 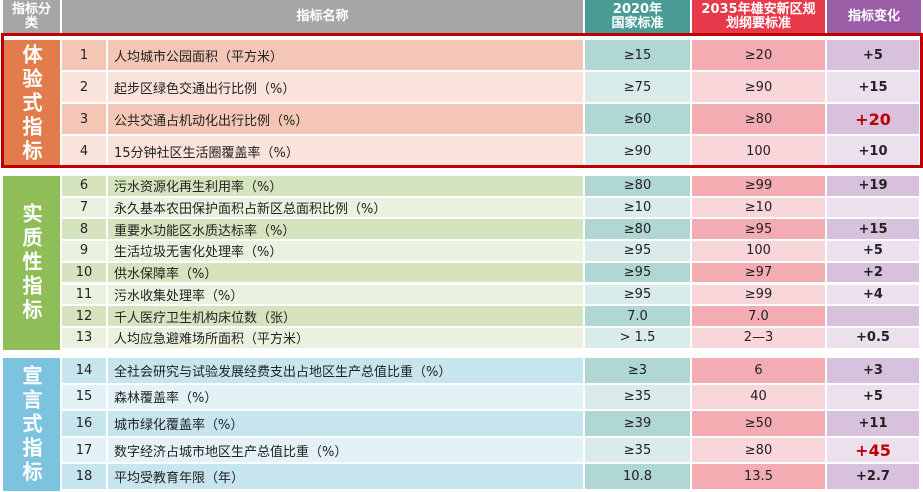 I want to click on table-row: 17 数字经济占城市地区生产总值比重（%） ≥35 ≥80 +45, so click(x=491, y=451).